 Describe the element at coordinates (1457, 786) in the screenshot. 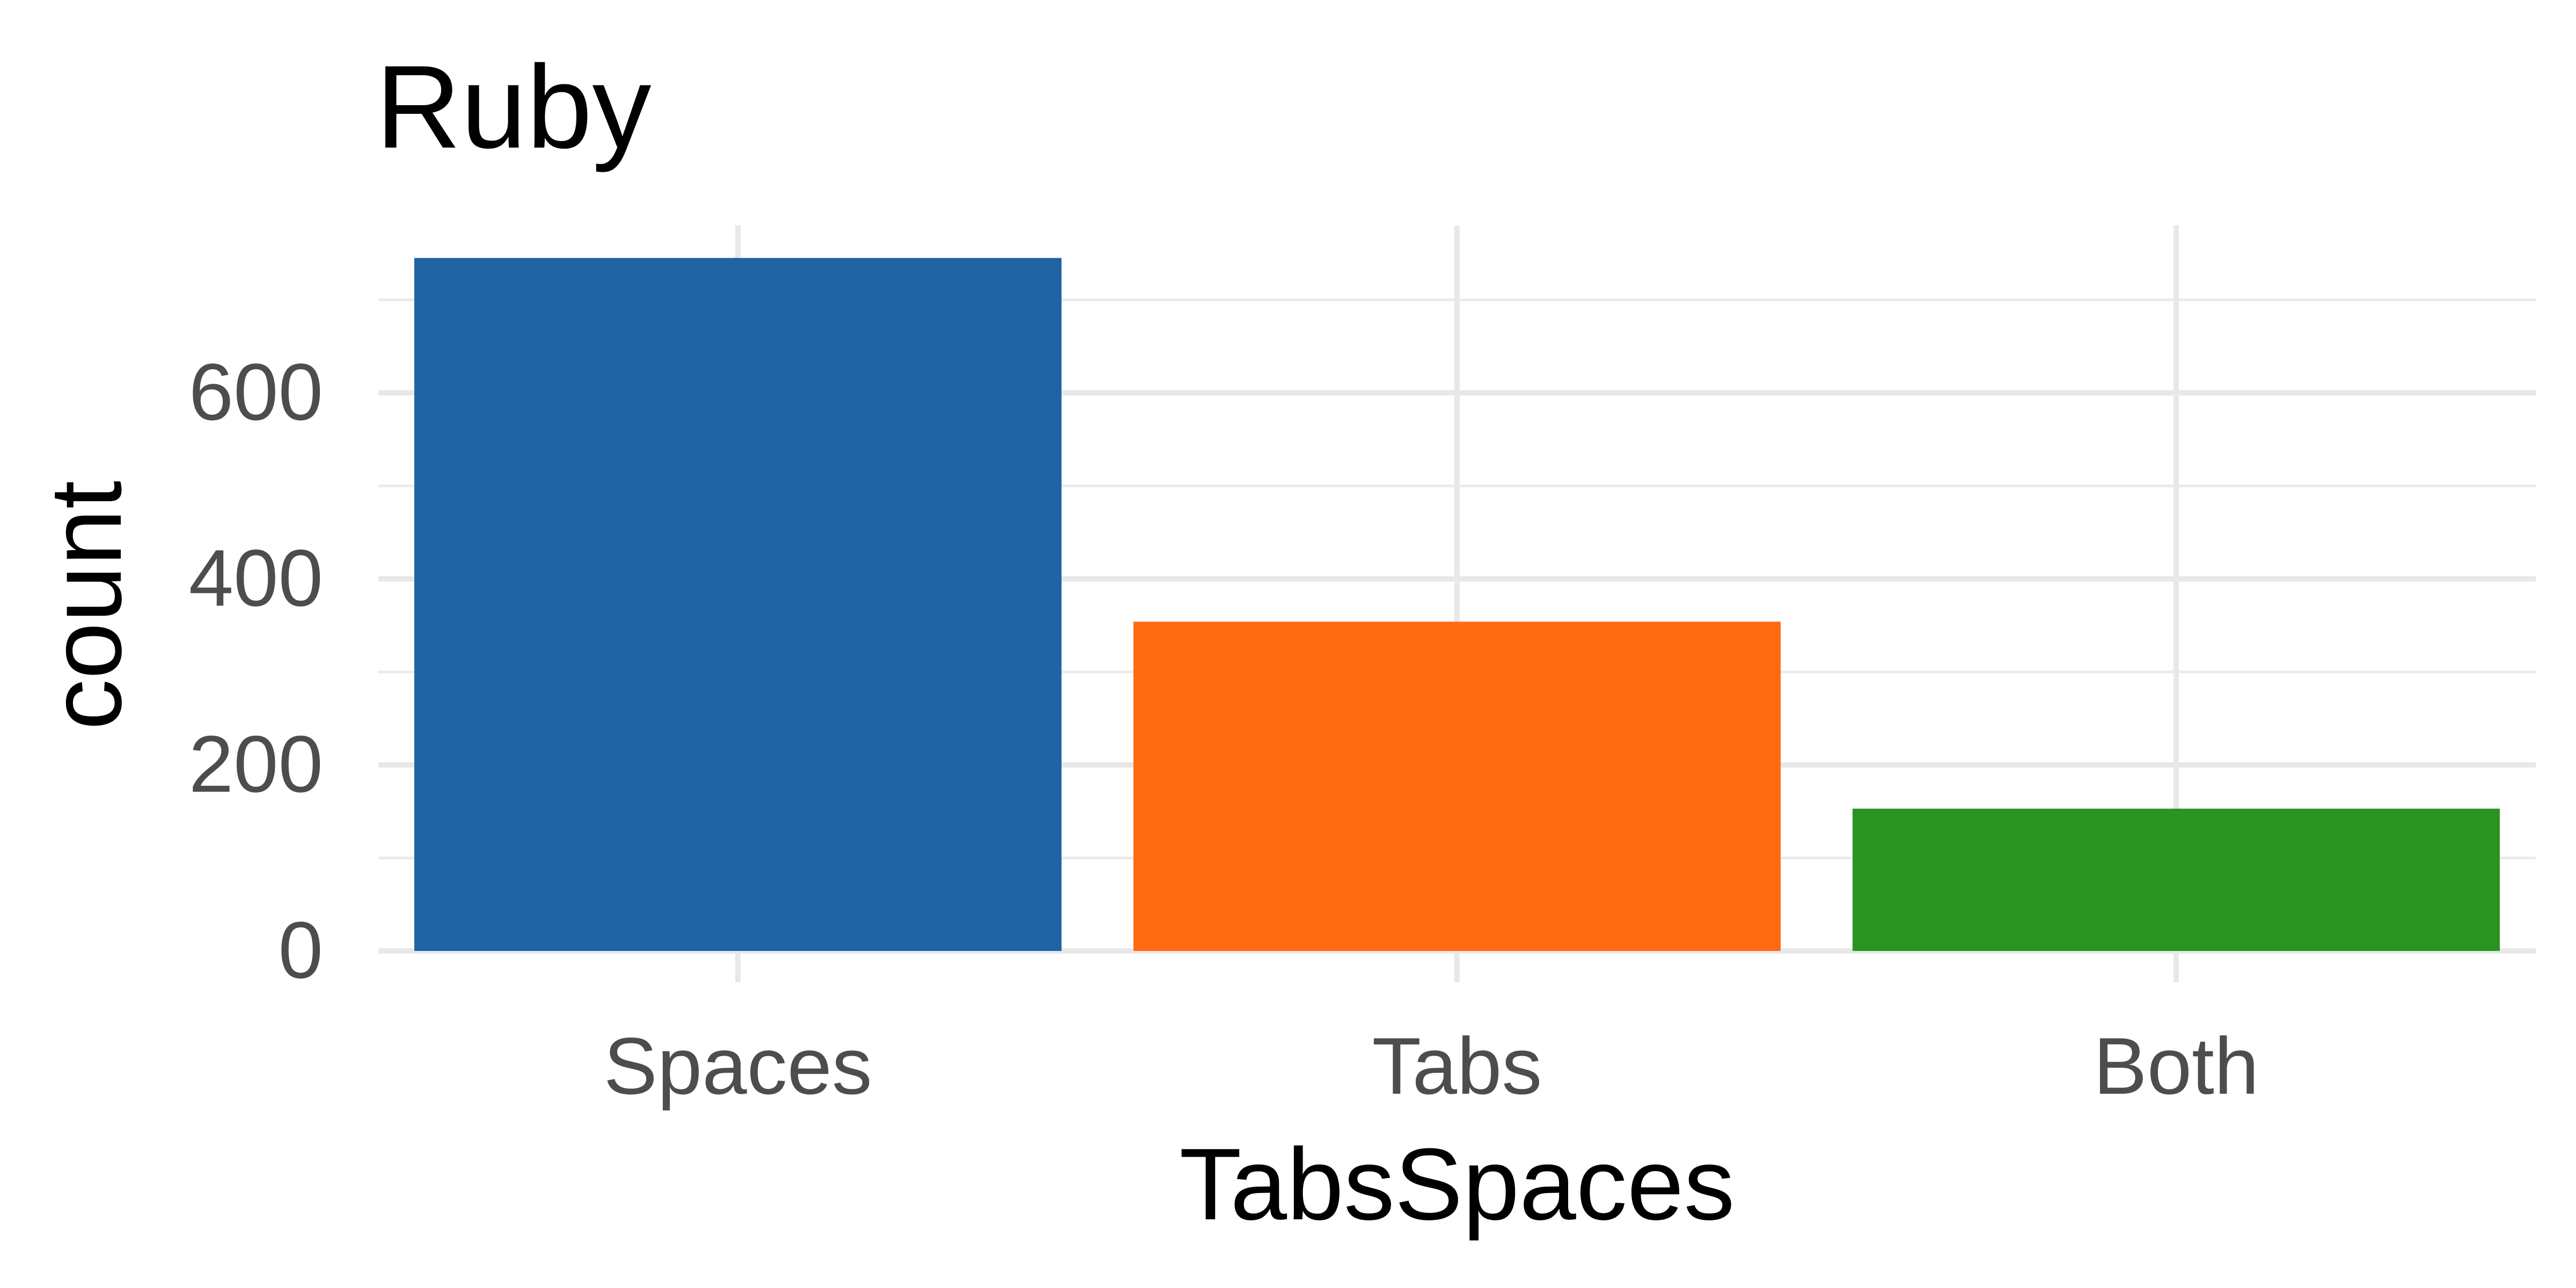

I see `bar-tabs` at that location.